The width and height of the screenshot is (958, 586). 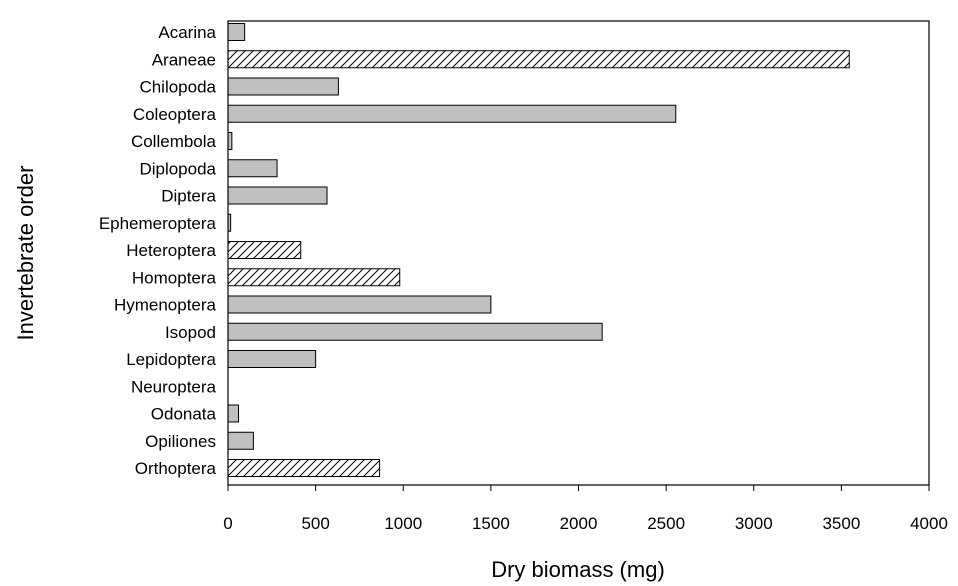 I want to click on category-label-collembola: Collembola, so click(x=174, y=141).